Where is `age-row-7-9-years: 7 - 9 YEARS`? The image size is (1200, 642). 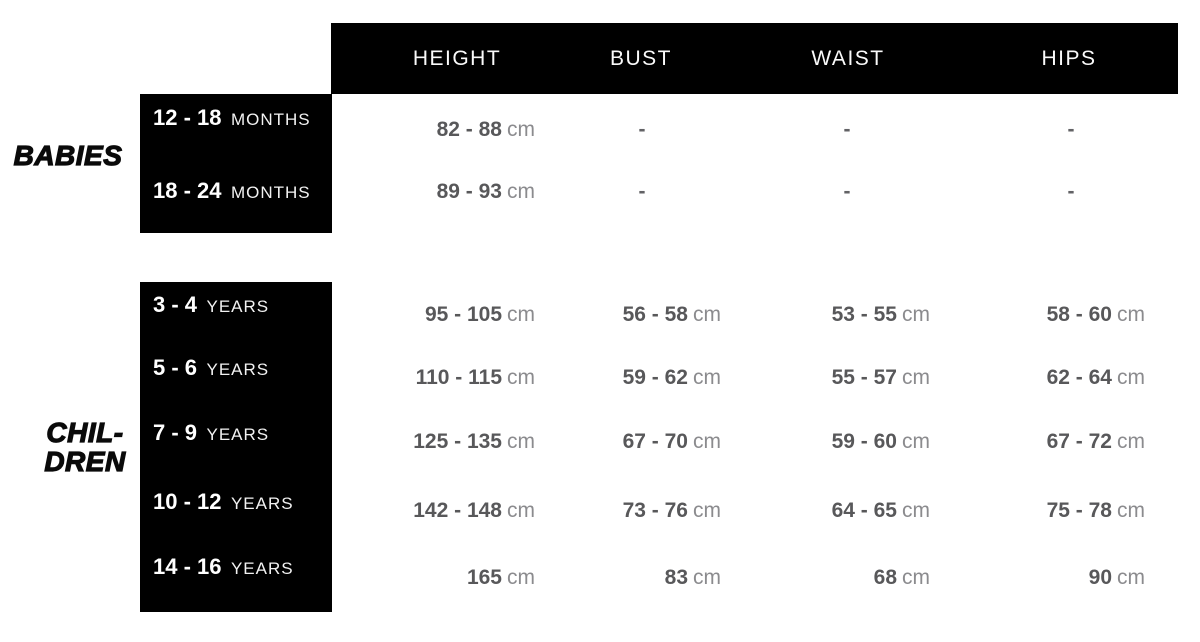 age-row-7-9-years: 7 - 9 YEARS is located at coordinates (211, 433).